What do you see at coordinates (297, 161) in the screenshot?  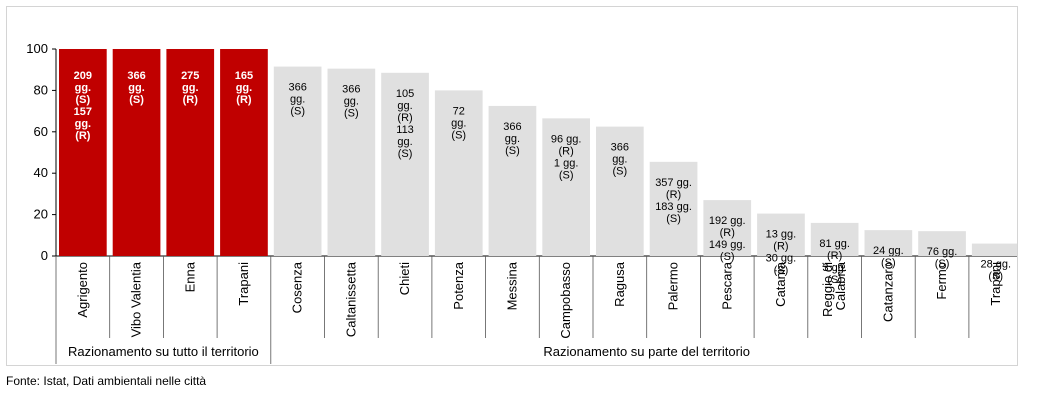 I see `bar-cosenza` at bounding box center [297, 161].